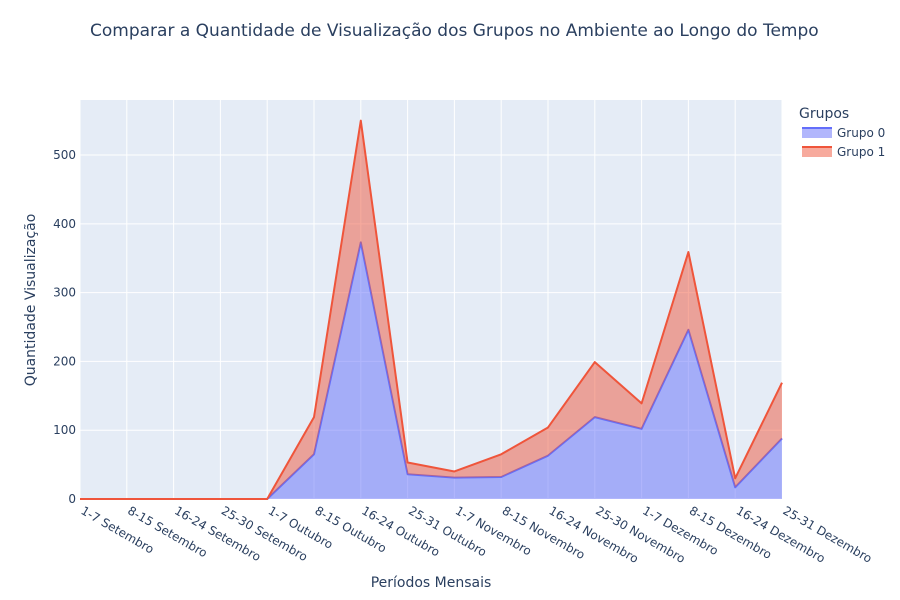 This screenshot has width=900, height=600. What do you see at coordinates (861, 152) in the screenshot?
I see `legend-label: Grupo 1` at bounding box center [861, 152].